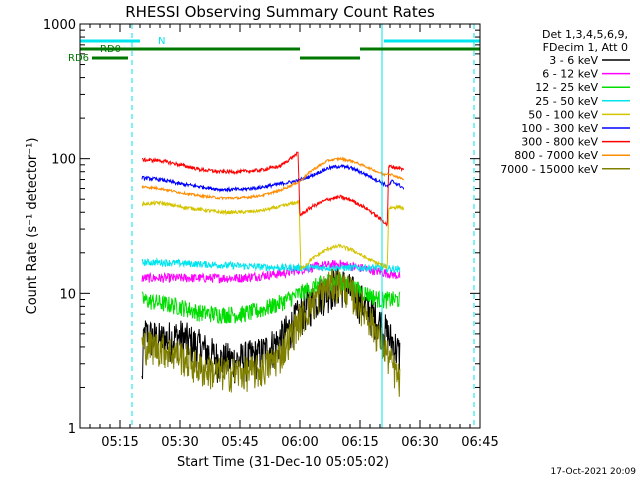 The width and height of the screenshot is (640, 480). Describe the element at coordinates (110, 49) in the screenshot. I see `state-label-rd0: RD0` at that location.